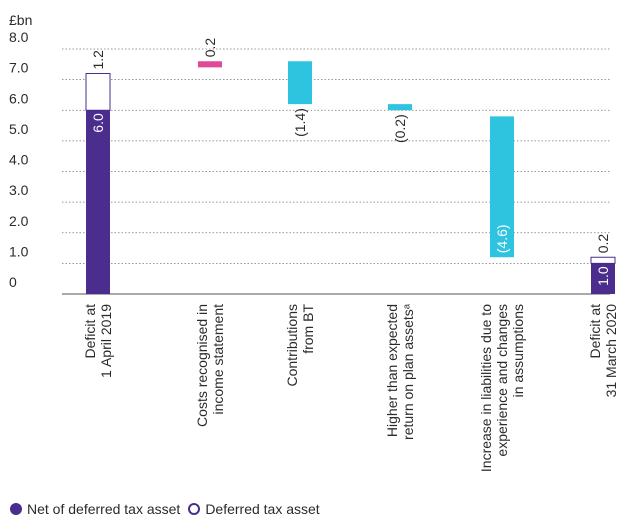 The height and width of the screenshot is (519, 623). I want to click on y-tick-label: 4.0, so click(19, 160).